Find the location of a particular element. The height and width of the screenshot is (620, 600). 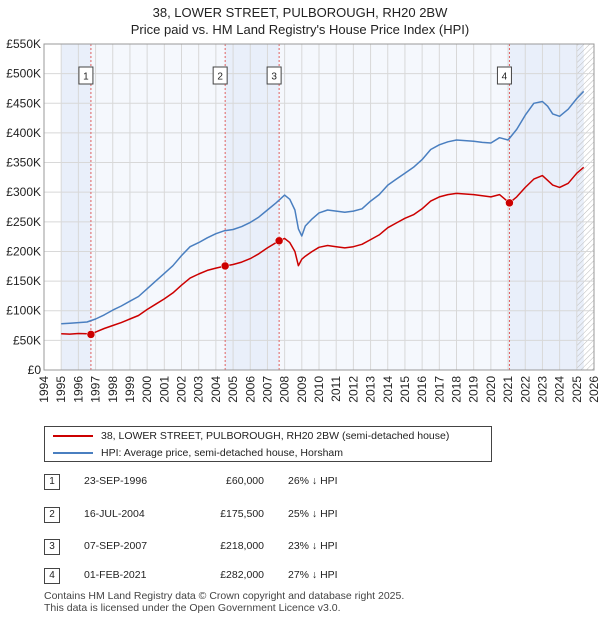

transaction-row: 1 23-SEP-1996 £60,000 26% ↓ HPI is located at coordinates (244, 482).